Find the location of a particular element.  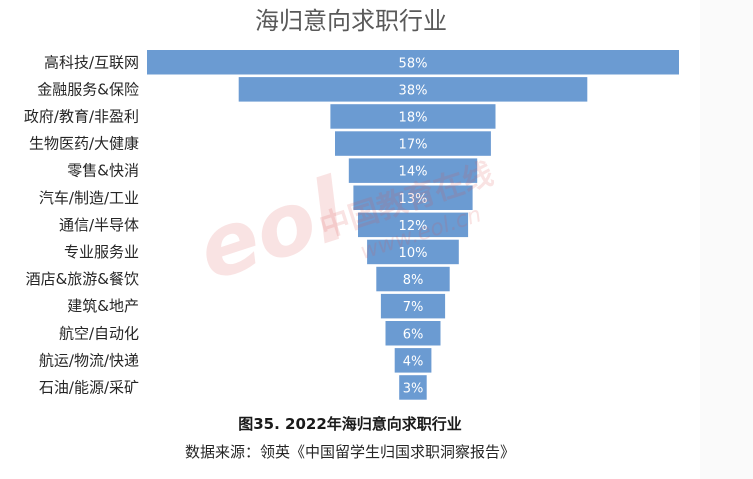

bar-data-label: 6% is located at coordinates (413, 334).